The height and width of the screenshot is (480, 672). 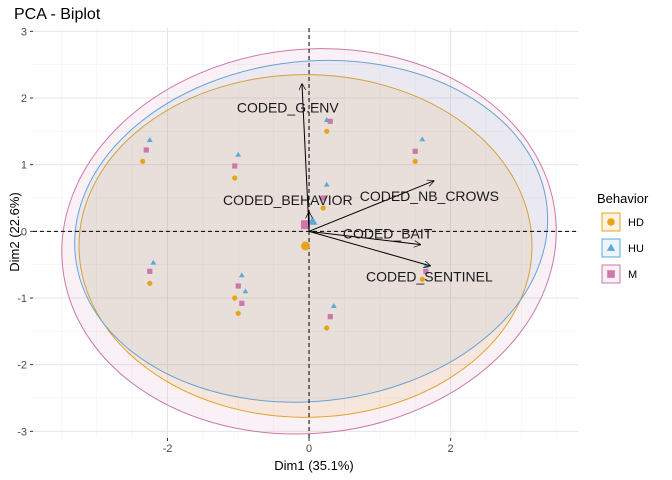 I want to click on centroid-hd, so click(x=305, y=246).